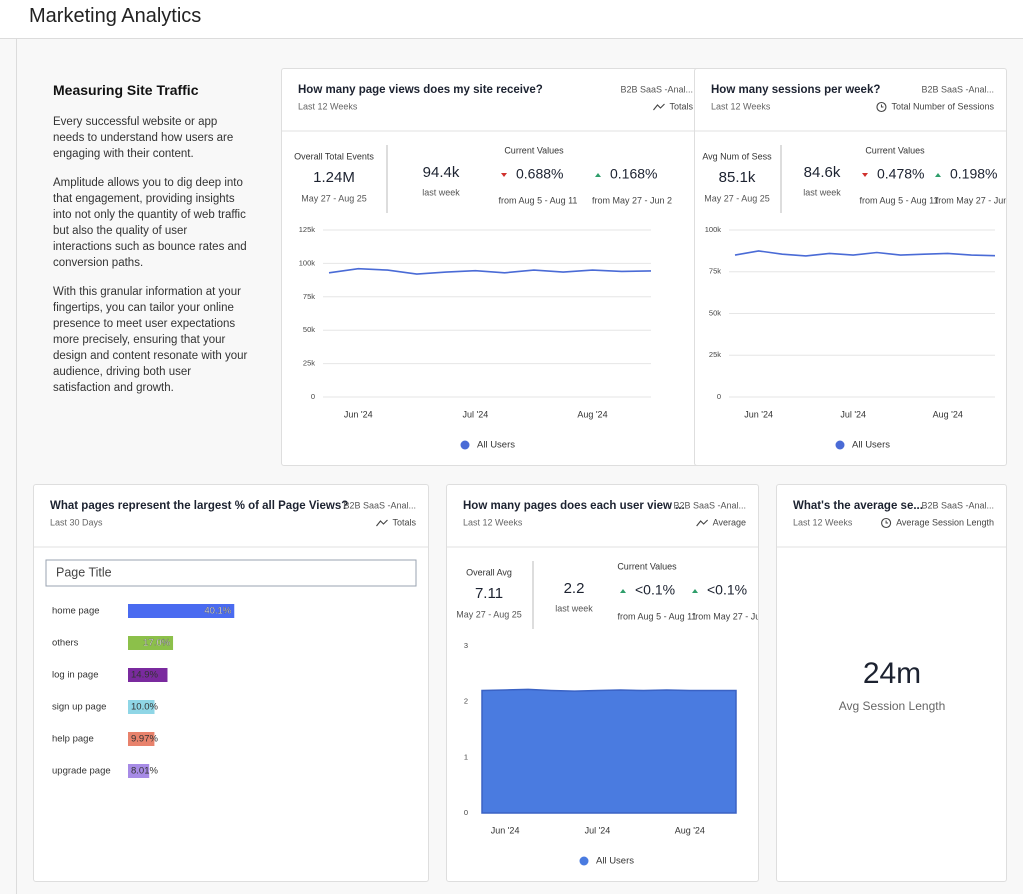 This screenshot has height=894, width=1023. What do you see at coordinates (942, 106) in the screenshot?
I see `card-metric: Total Number of Sessions` at bounding box center [942, 106].